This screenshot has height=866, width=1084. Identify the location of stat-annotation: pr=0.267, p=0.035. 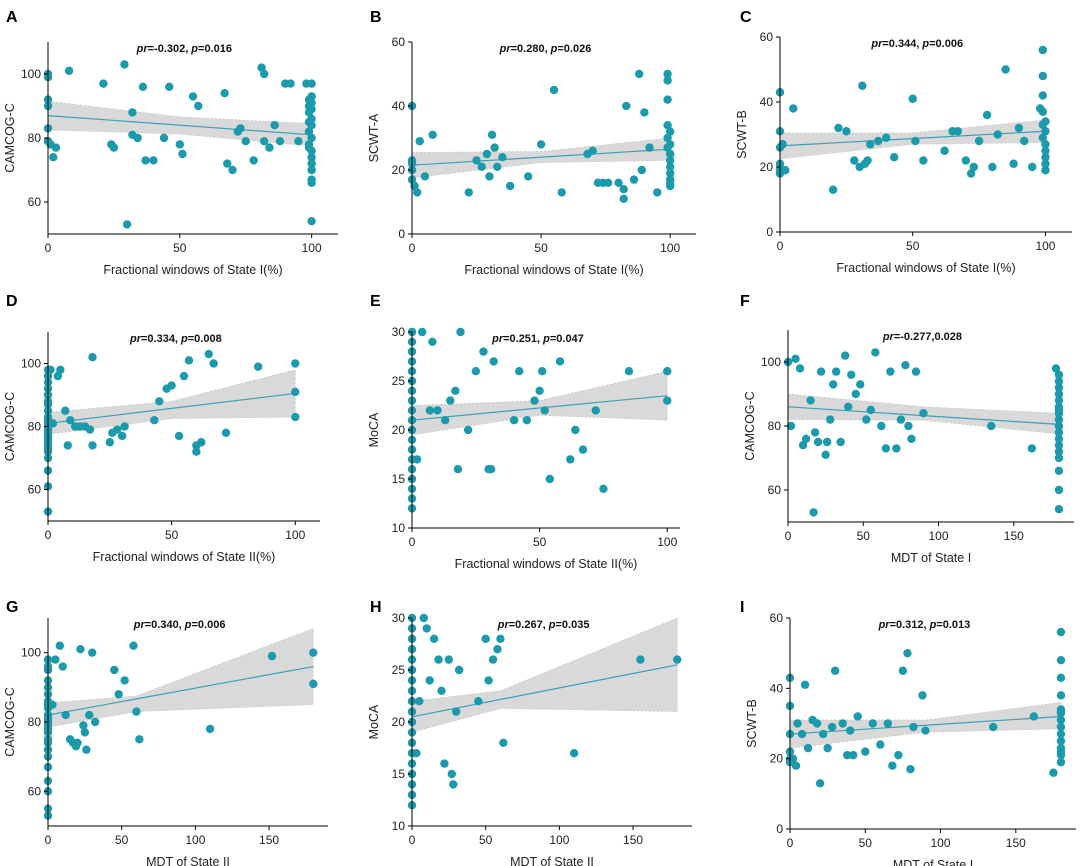
(543, 625).